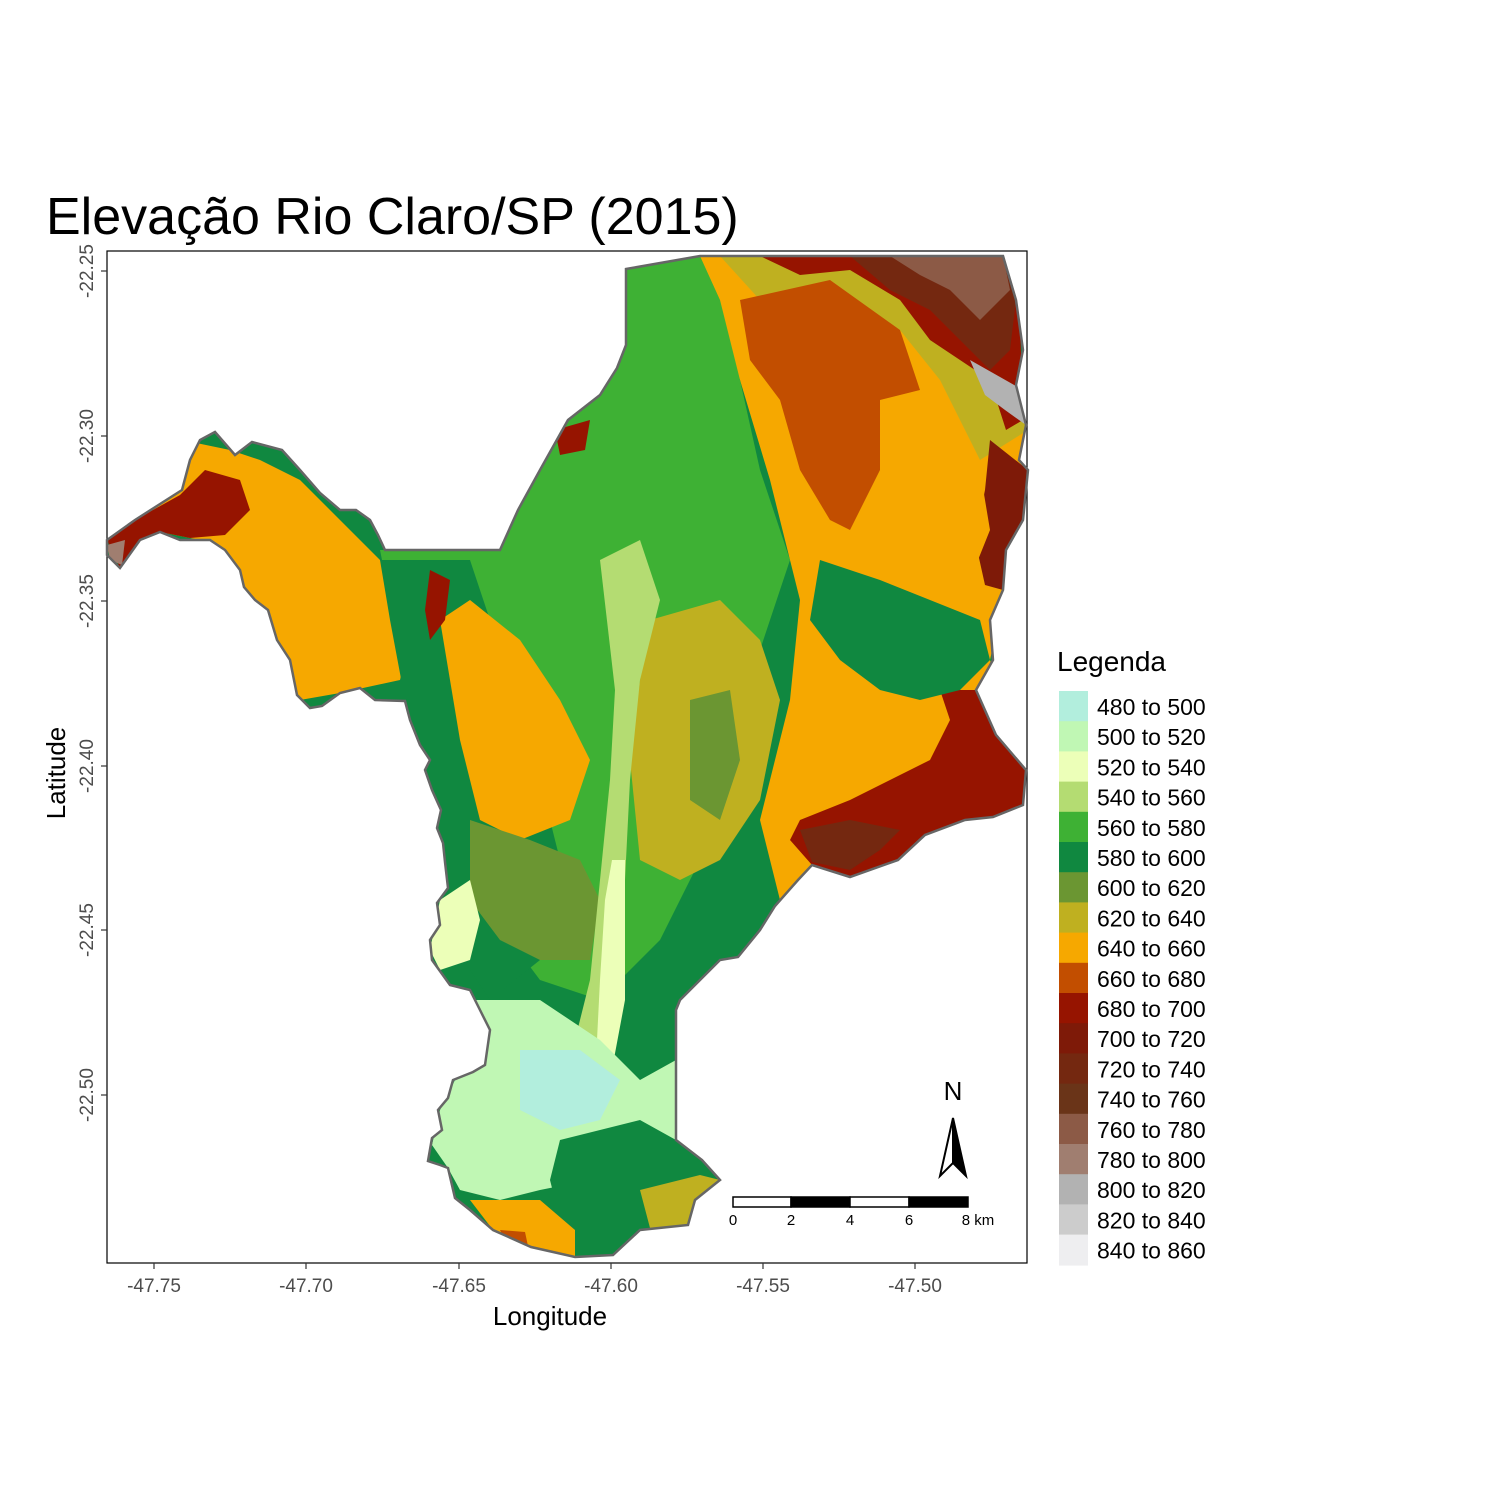 This screenshot has width=1512, height=1512. Describe the element at coordinates (1151, 1190) in the screenshot. I see `legend-label: 800 to 820` at that location.